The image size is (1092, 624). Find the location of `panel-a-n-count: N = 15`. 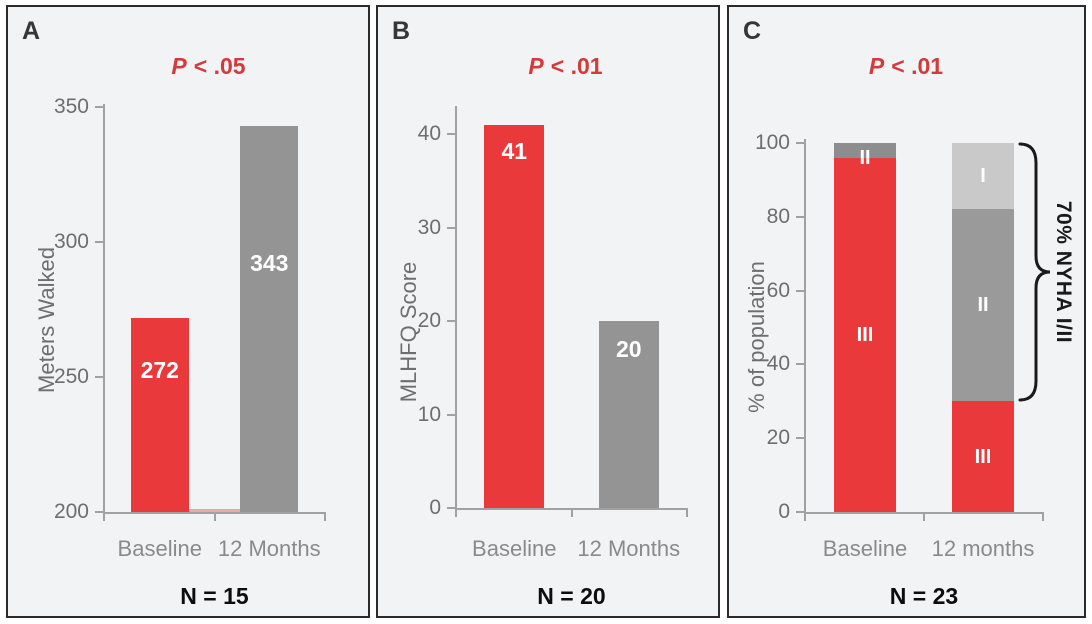

panel-a-n-count: N = 15 is located at coordinates (214, 596).